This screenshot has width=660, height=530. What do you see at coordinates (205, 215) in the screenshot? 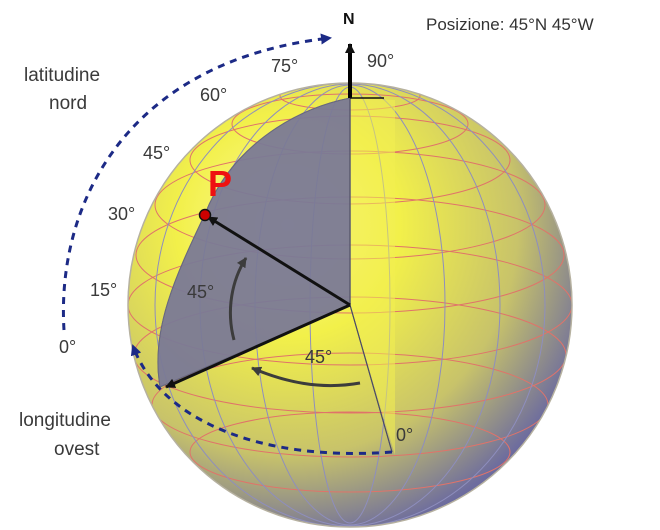
I see `point-p-marker` at bounding box center [205, 215].